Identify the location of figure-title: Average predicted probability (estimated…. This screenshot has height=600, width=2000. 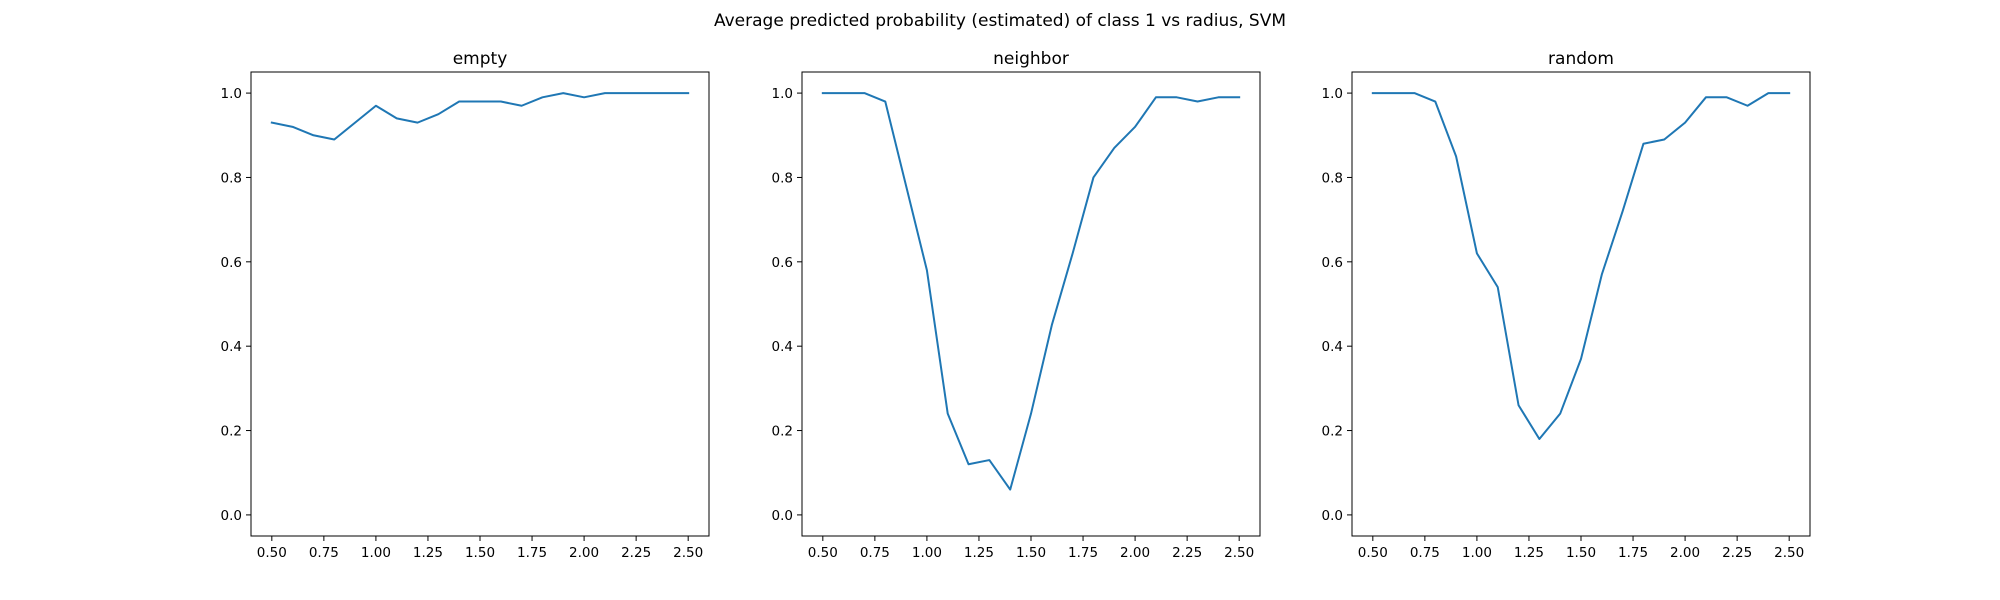
(1000, 21).